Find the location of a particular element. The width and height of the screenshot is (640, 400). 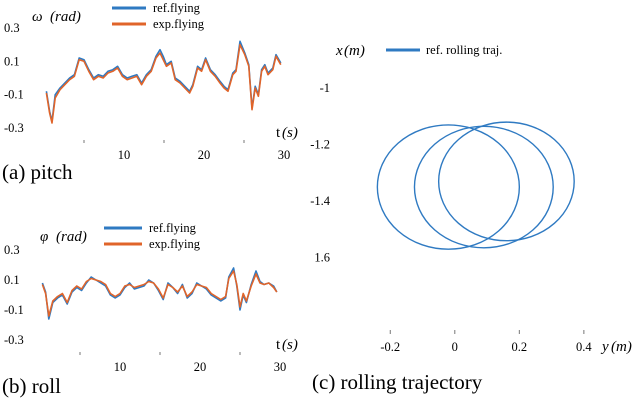

y-tick-label: -1.2 is located at coordinates (320, 145).